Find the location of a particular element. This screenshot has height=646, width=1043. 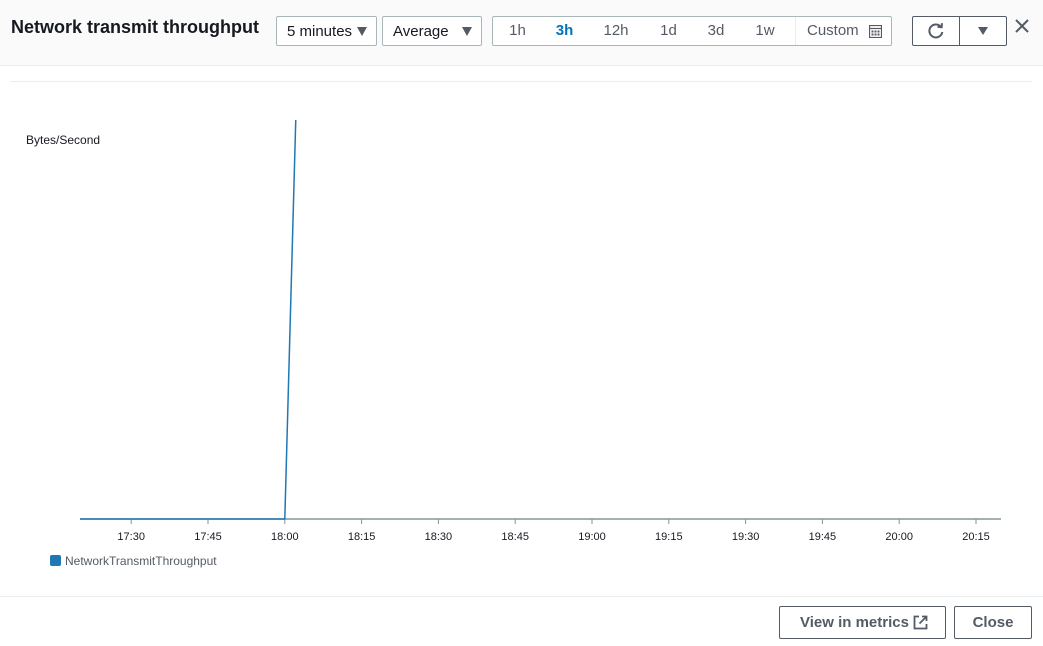

x-tick-label: 18:45 is located at coordinates (515, 537).